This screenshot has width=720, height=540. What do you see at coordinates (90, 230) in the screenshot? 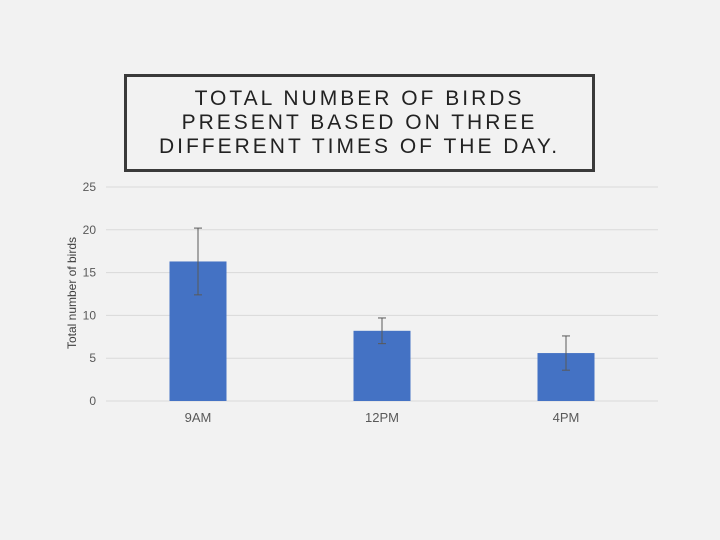
I see `y-tick-label: 20` at bounding box center [90, 230].